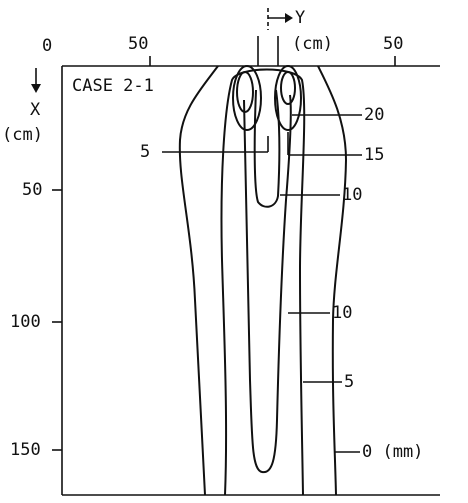  What do you see at coordinates (392, 452) in the screenshot?
I see `contour-label: 0 (mm)` at bounding box center [392, 452].